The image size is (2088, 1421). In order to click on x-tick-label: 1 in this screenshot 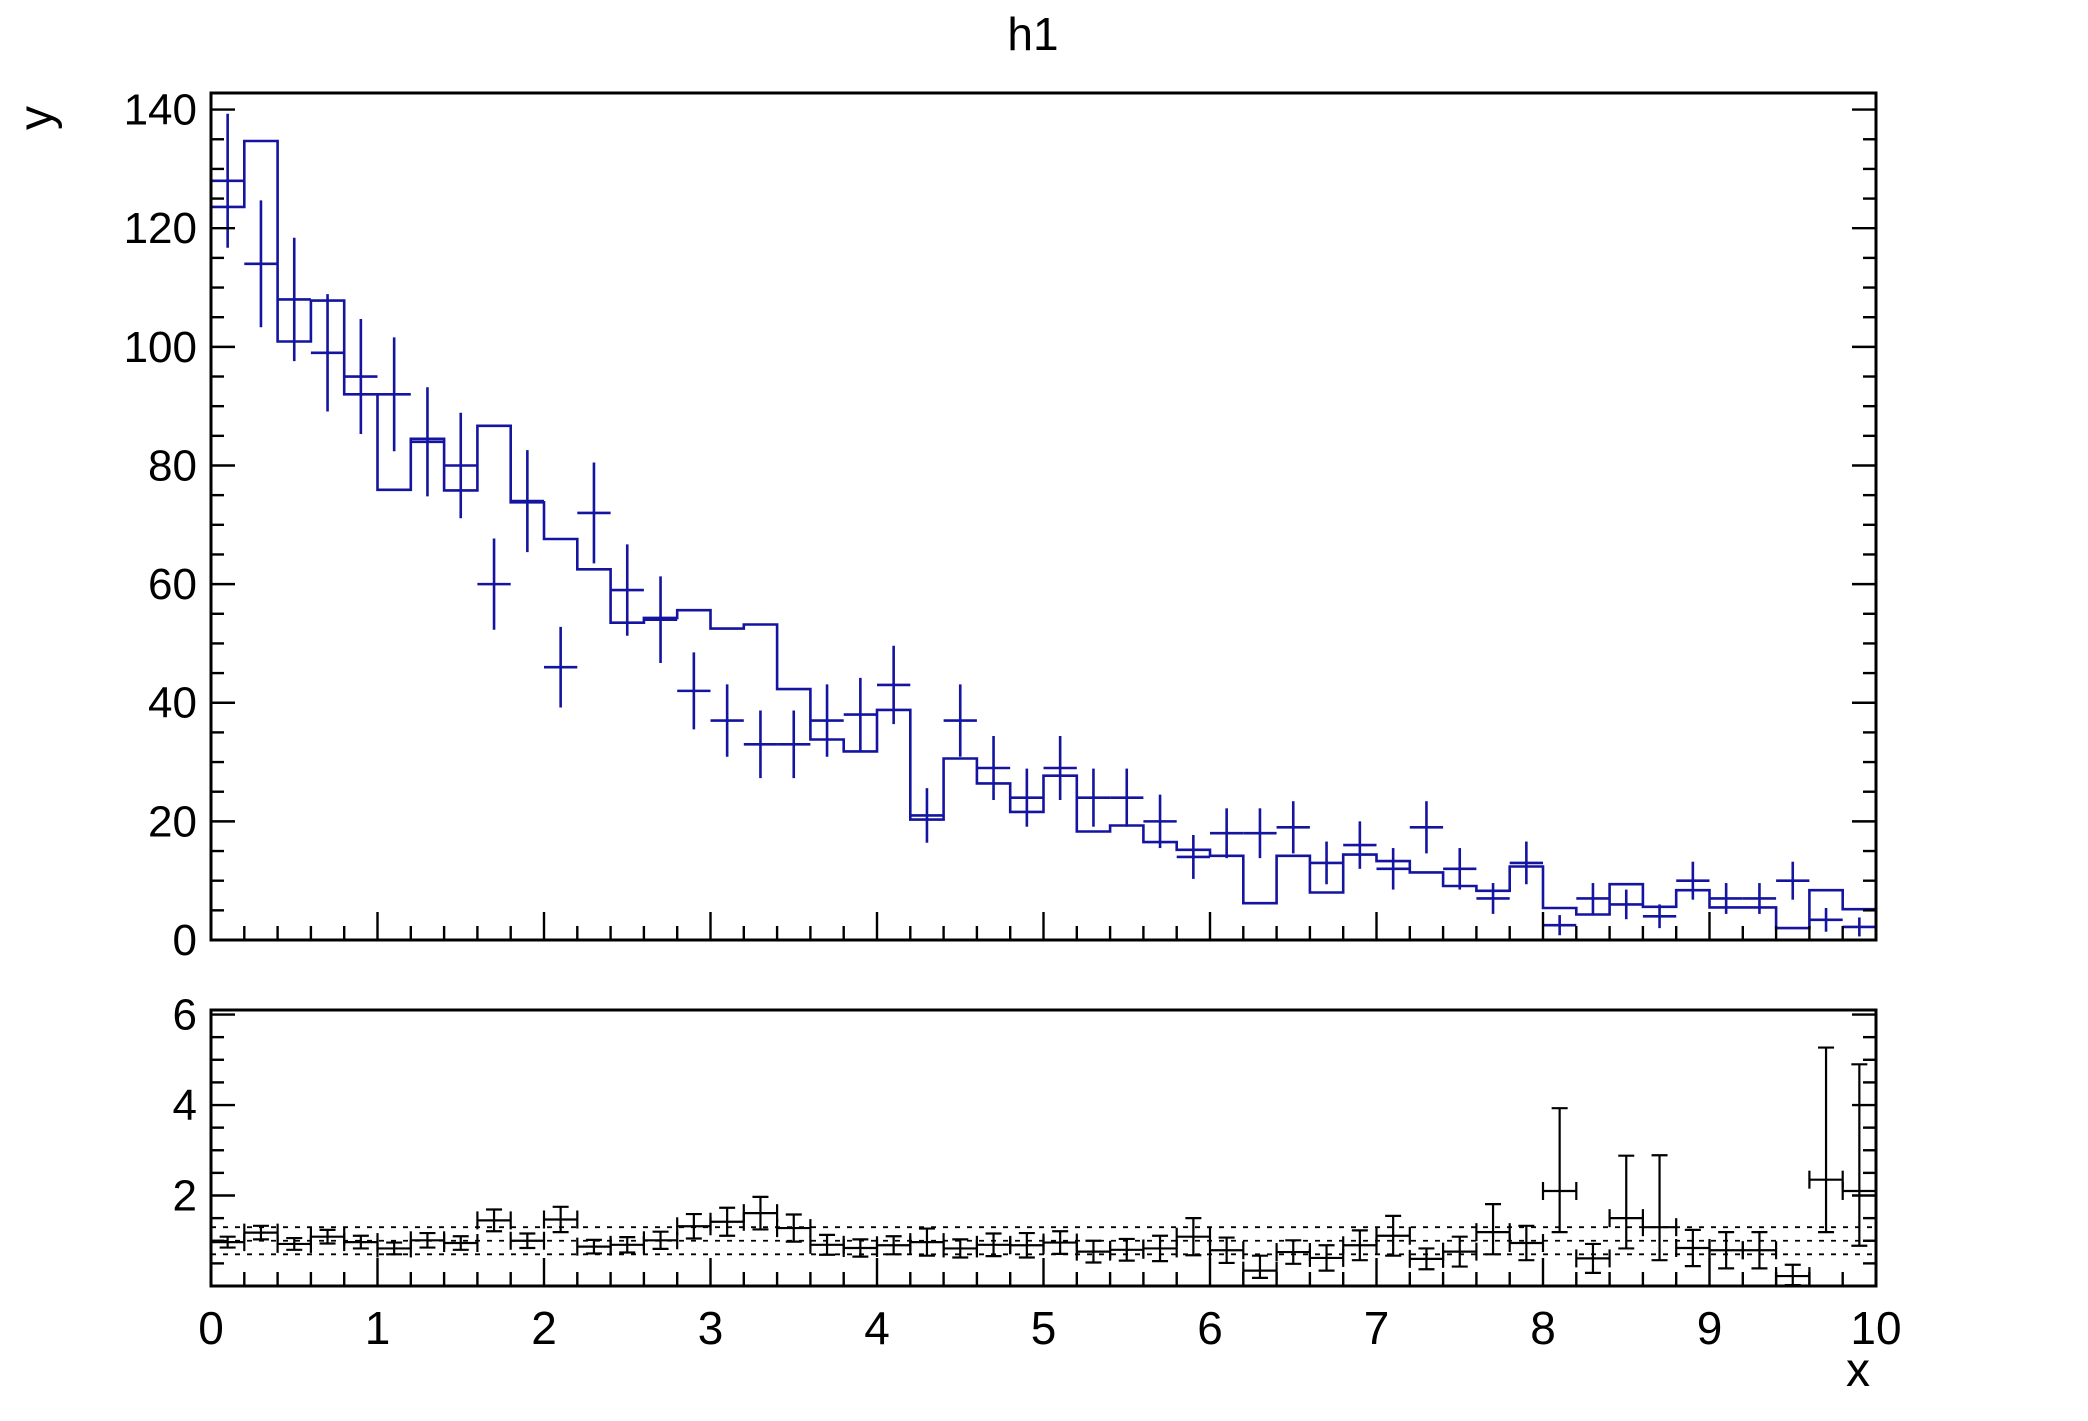, I will do `click(378, 1328)`.